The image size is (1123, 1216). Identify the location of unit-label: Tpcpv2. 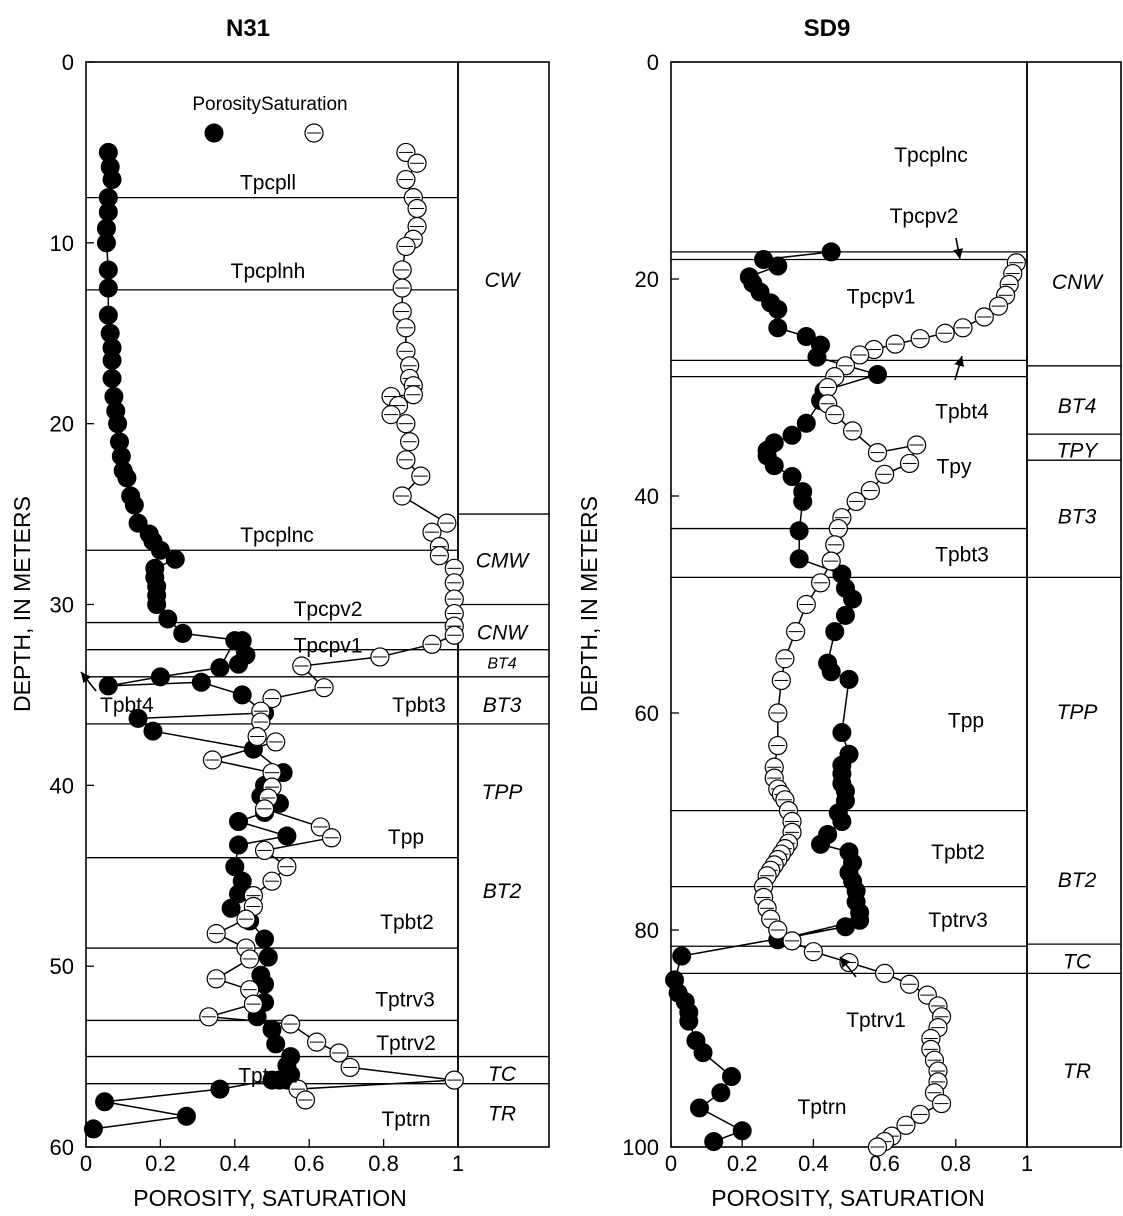
(328, 609).